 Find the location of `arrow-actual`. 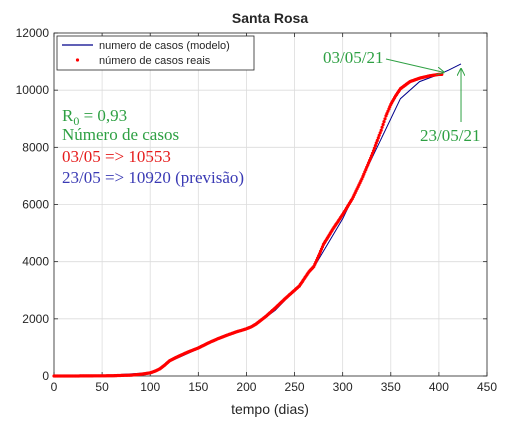

arrow-actual is located at coordinates (414, 65).